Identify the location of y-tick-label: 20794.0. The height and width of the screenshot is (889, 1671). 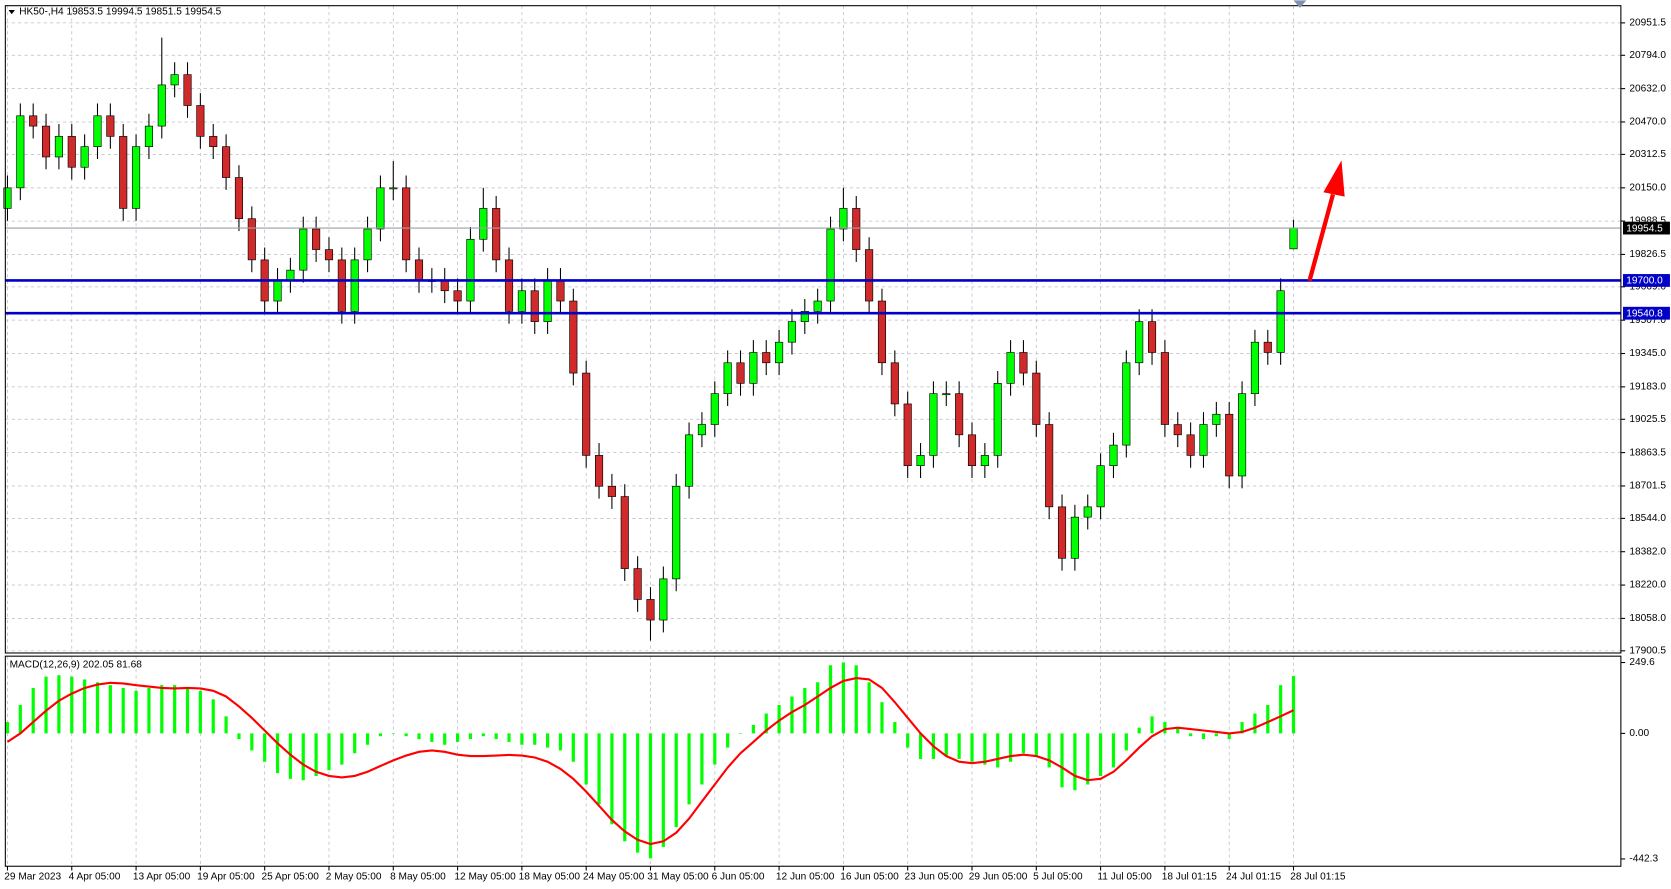
(1647, 55).